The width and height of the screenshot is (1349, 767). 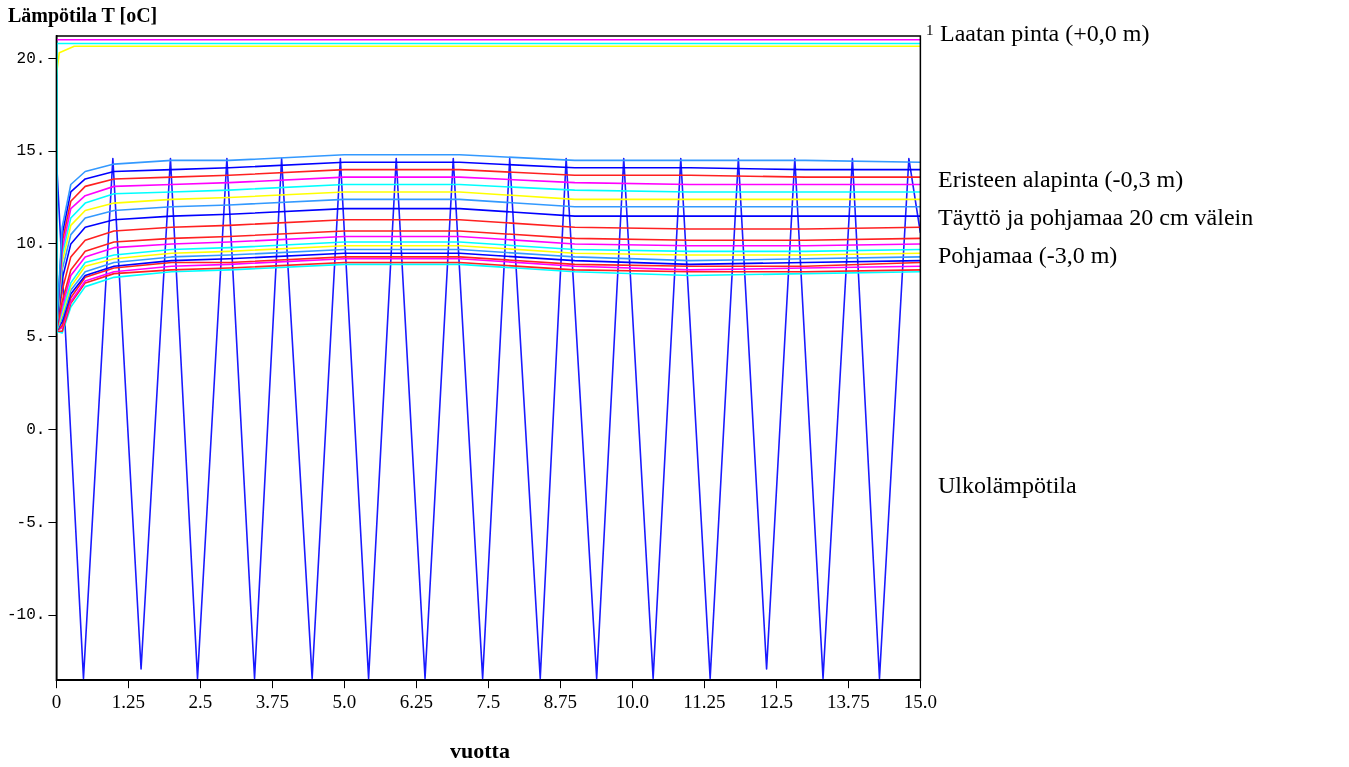 I want to click on text: Täyttö ja pohjamaa 20 cm välein, so click(x=1096, y=217).